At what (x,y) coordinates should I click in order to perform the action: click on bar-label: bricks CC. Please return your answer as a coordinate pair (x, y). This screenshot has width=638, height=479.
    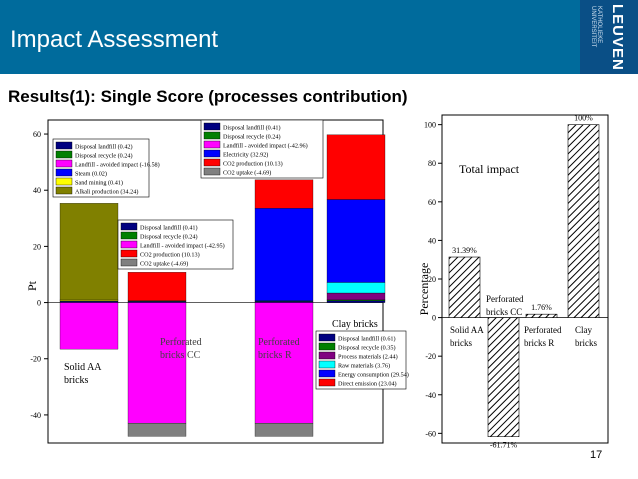
    Looking at the image, I should click on (180, 355).